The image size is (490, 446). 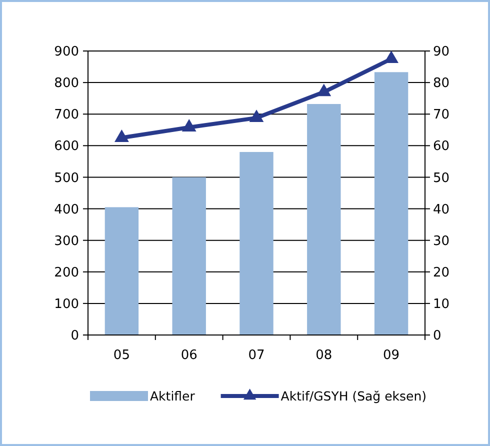 What do you see at coordinates (441, 84) in the screenshot?
I see `y2-tick-label: 80` at bounding box center [441, 84].